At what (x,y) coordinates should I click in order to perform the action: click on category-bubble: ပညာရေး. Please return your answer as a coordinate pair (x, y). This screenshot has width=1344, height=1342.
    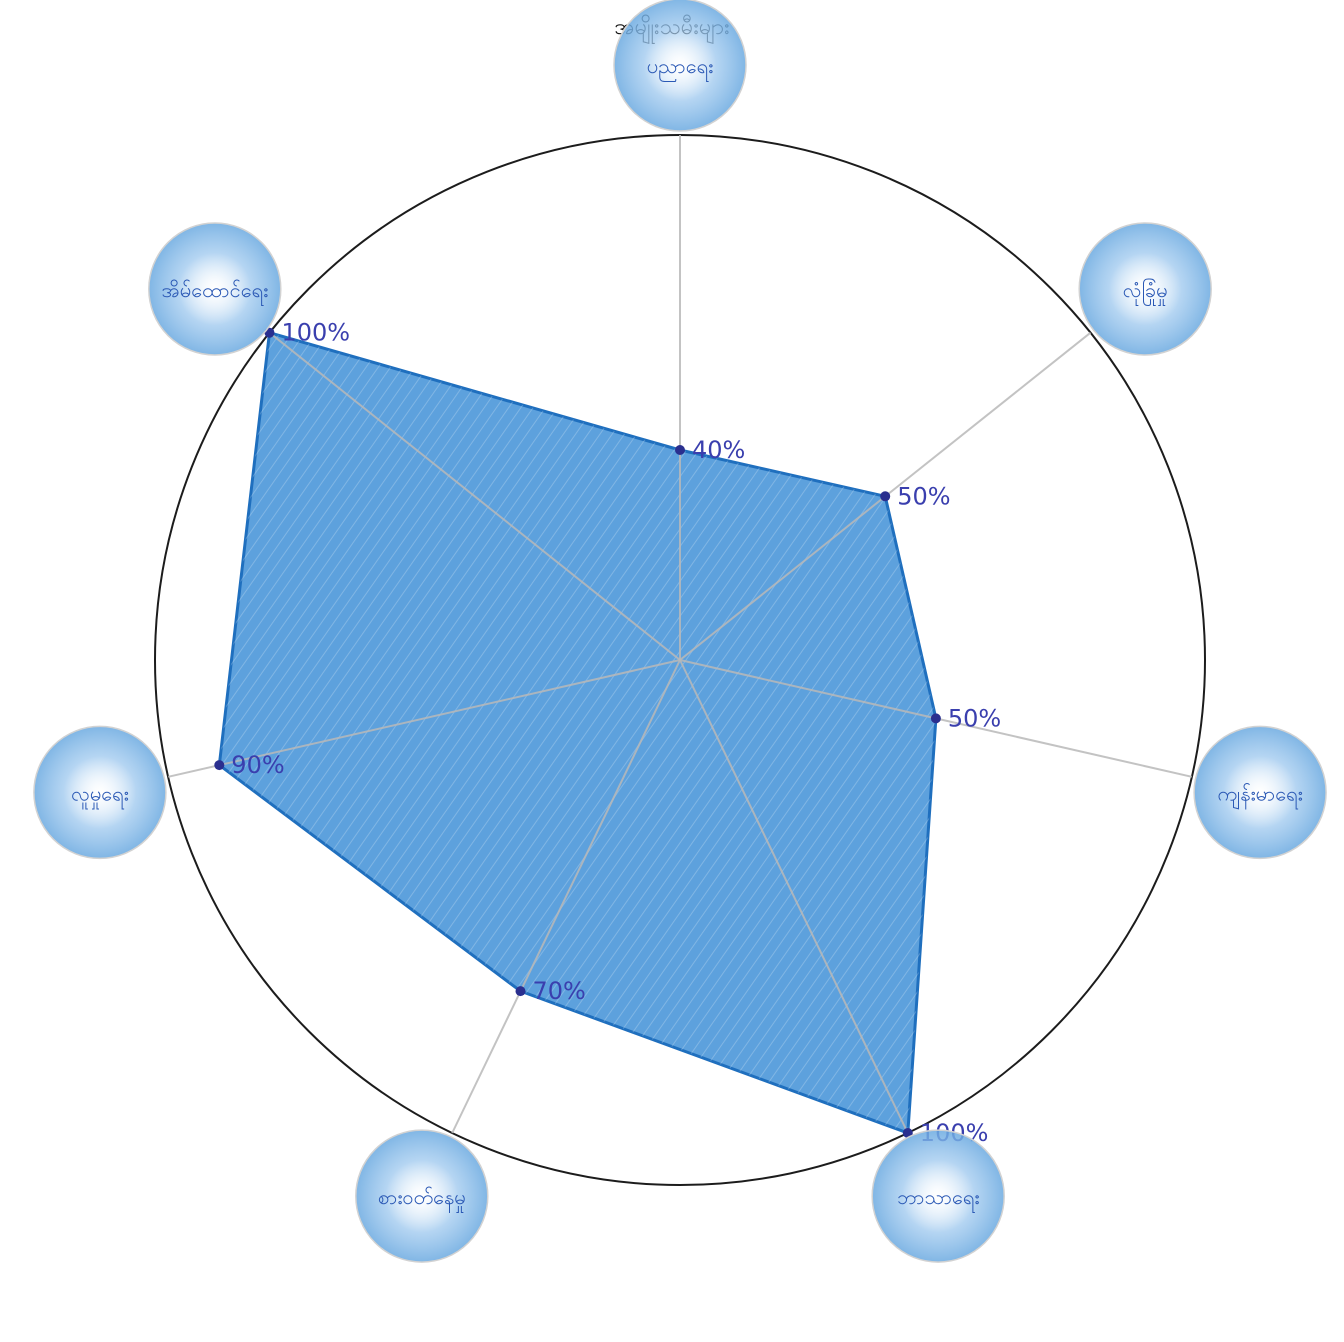
    Looking at the image, I should click on (680, 66).